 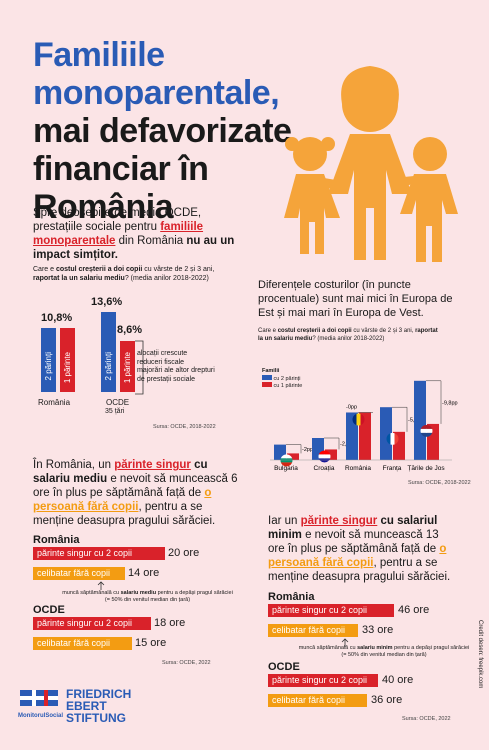 What do you see at coordinates (151, 241) in the screenshot?
I see `intro-text-3: din România` at bounding box center [151, 241].